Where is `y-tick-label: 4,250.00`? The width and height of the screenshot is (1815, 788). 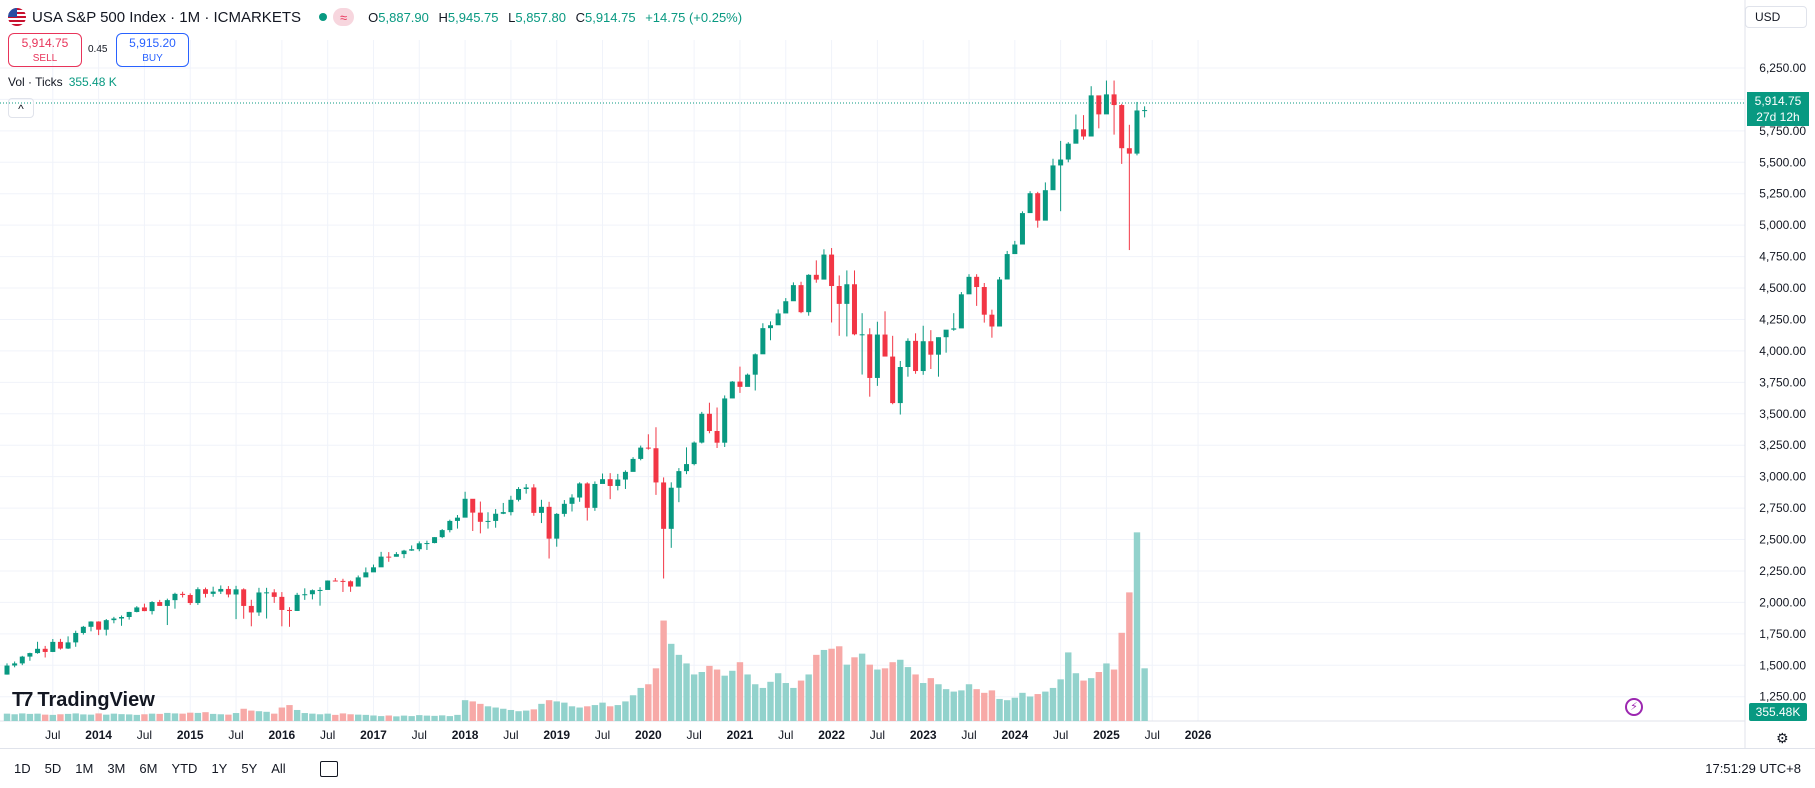 y-tick-label: 4,250.00 is located at coordinates (1782, 319).